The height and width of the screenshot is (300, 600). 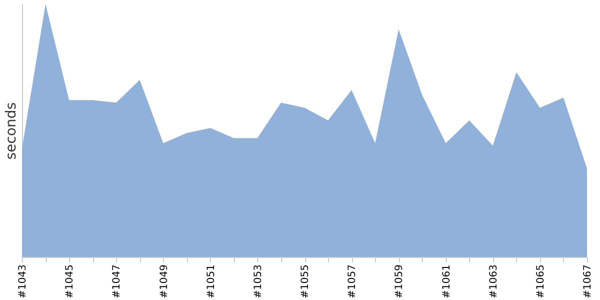 What do you see at coordinates (352, 281) in the screenshot?
I see `x-tick-label: #1057` at bounding box center [352, 281].